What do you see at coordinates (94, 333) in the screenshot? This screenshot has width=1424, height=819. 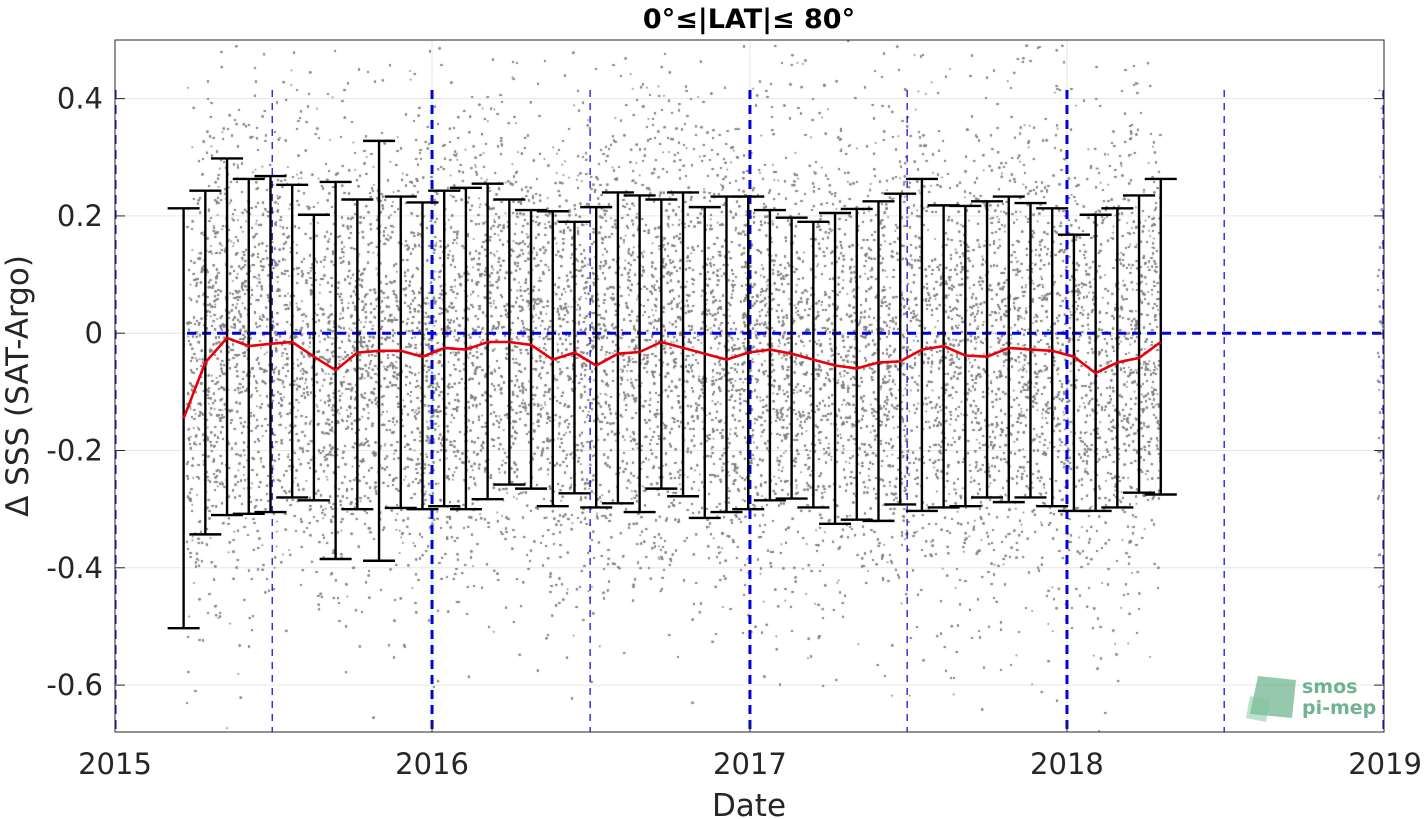 I see `y-tick-label: 0` at bounding box center [94, 333].